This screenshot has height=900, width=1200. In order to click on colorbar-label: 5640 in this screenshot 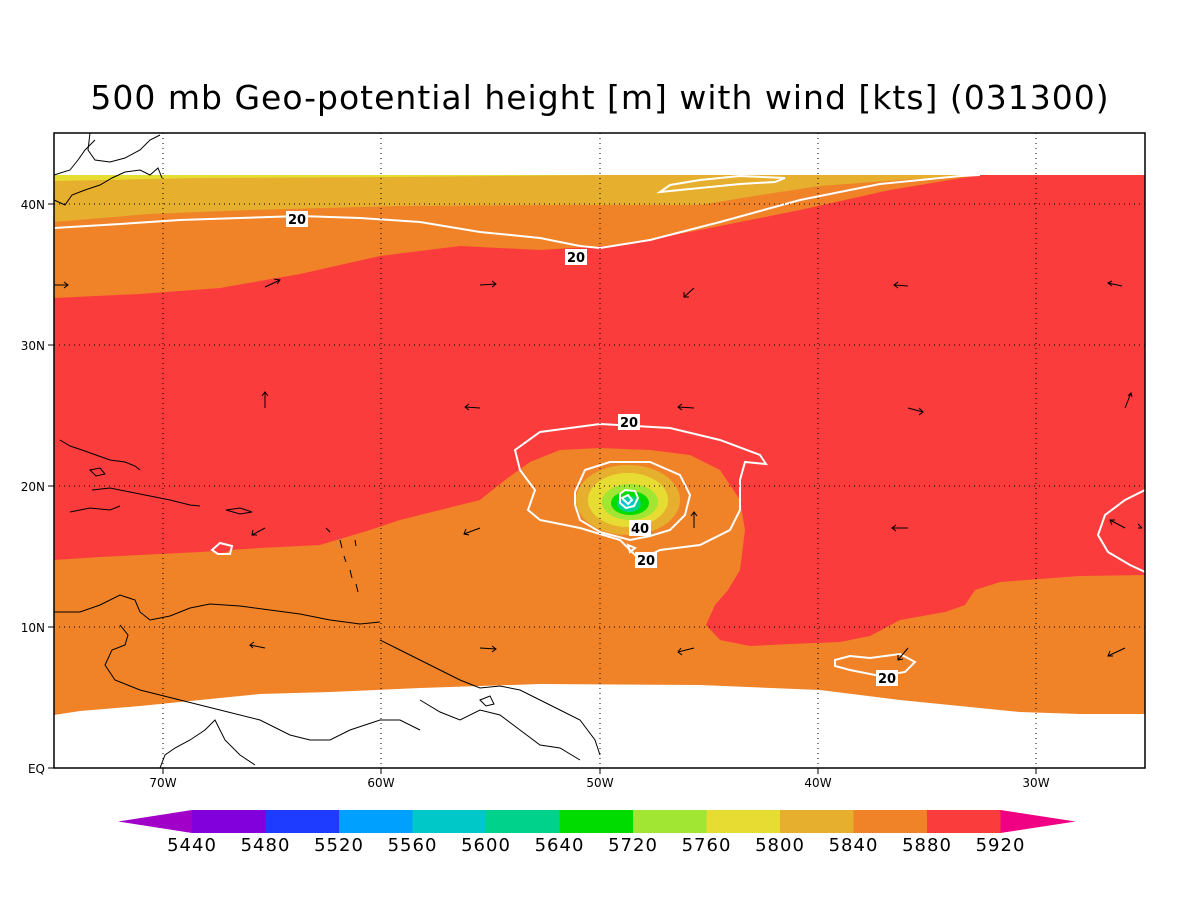, I will do `click(560, 845)`.